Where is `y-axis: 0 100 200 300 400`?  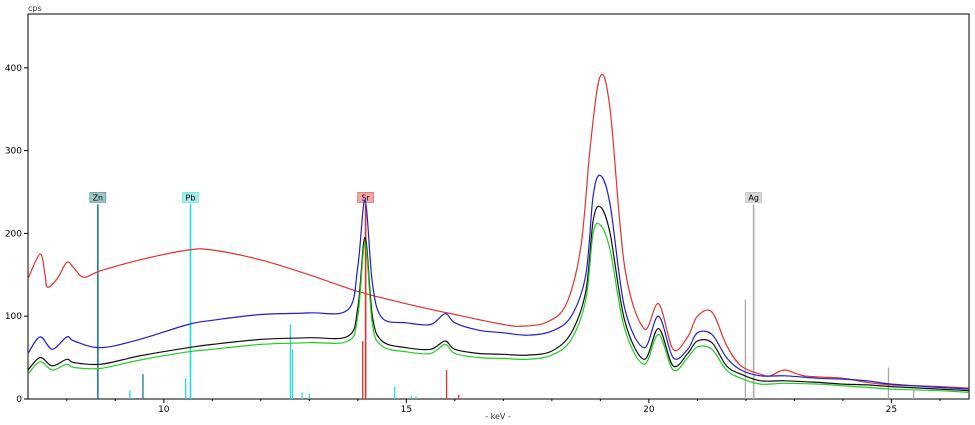
y-axis: 0 100 200 300 400 is located at coordinates (16, 234).